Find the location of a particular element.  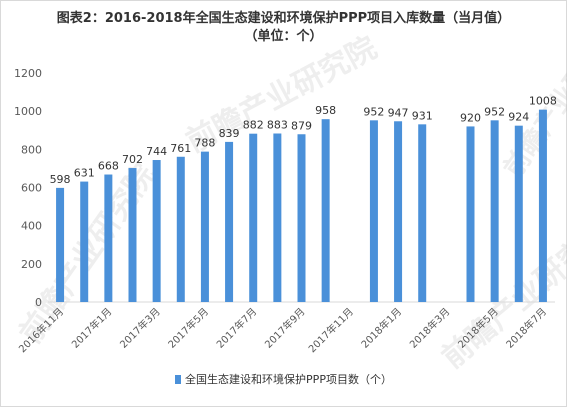

x-tick-label: 2017年9月 is located at coordinates (285, 328).